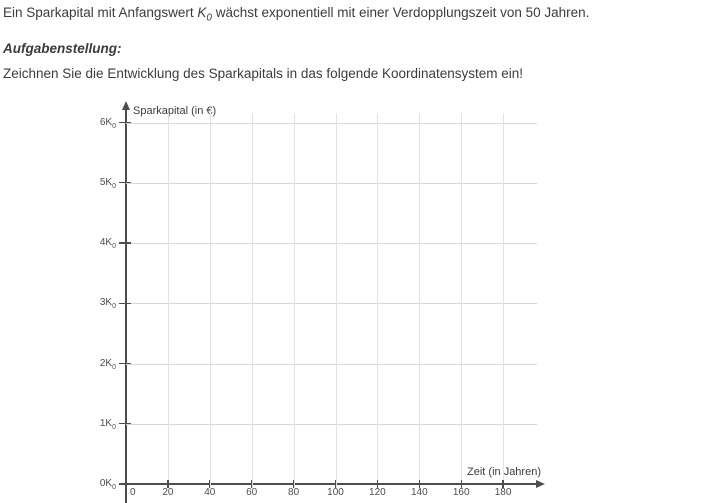  What do you see at coordinates (91, 183) in the screenshot?
I see `y-tick-label: 5K0` at bounding box center [91, 183].